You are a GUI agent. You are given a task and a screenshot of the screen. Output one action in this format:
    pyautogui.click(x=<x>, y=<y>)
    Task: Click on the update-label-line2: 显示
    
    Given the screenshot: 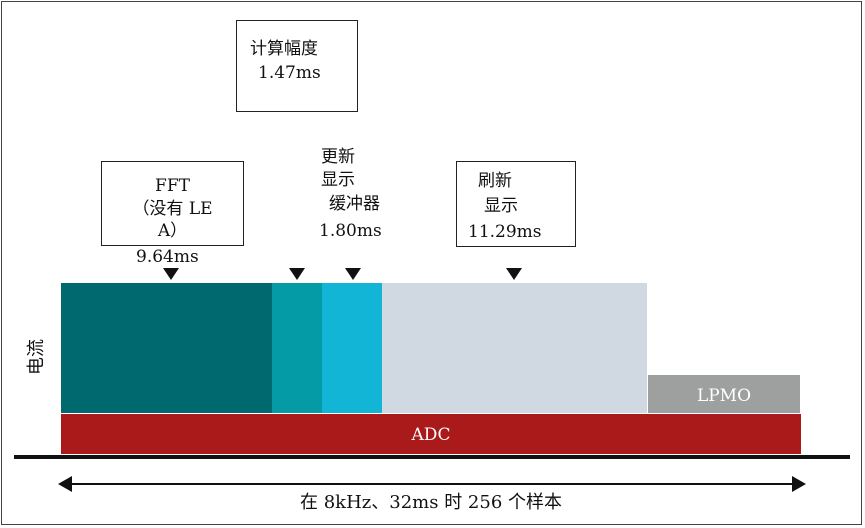 What is the action you would take?
    pyautogui.click(x=338, y=180)
    